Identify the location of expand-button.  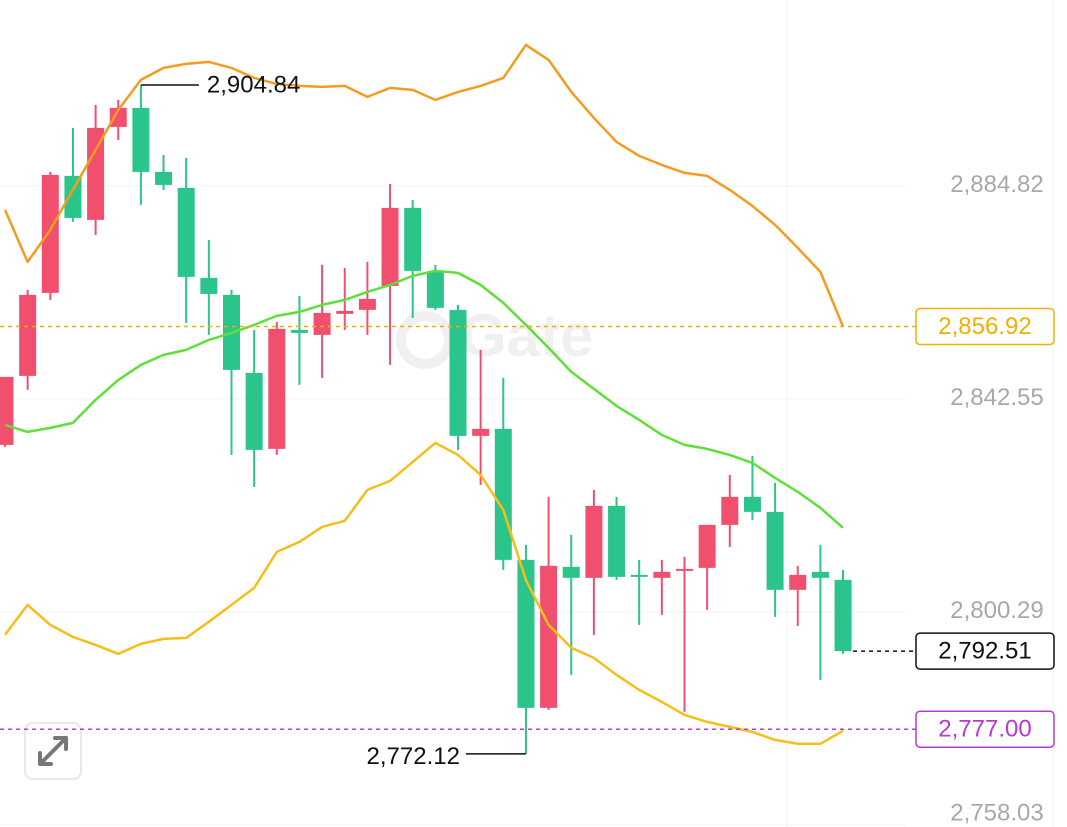
(53, 751).